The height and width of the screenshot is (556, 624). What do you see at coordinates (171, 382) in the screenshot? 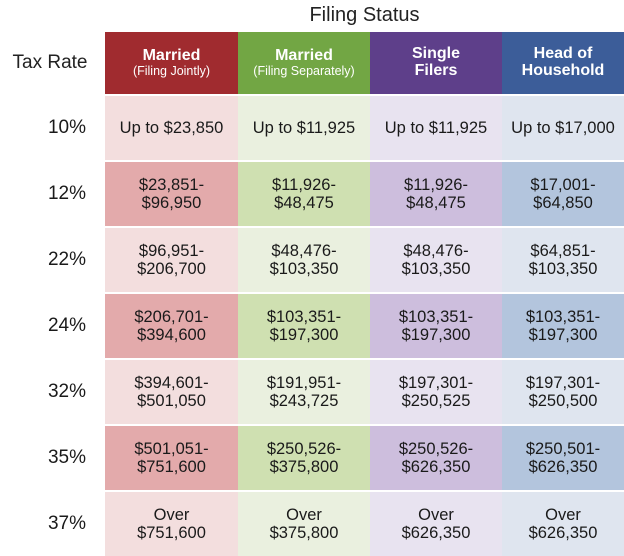
I see `bracket-text: $394,601-` at bounding box center [171, 382].